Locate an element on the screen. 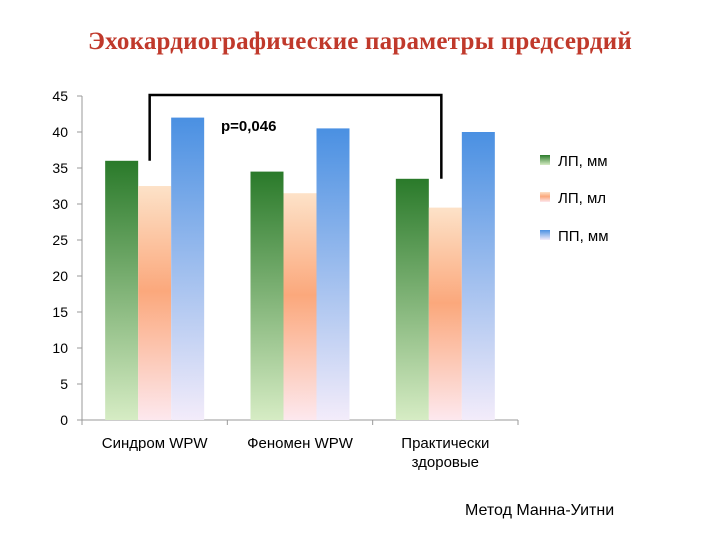 The height and width of the screenshot is (540, 720). legend-label-2: ЛП, мл is located at coordinates (582, 198).